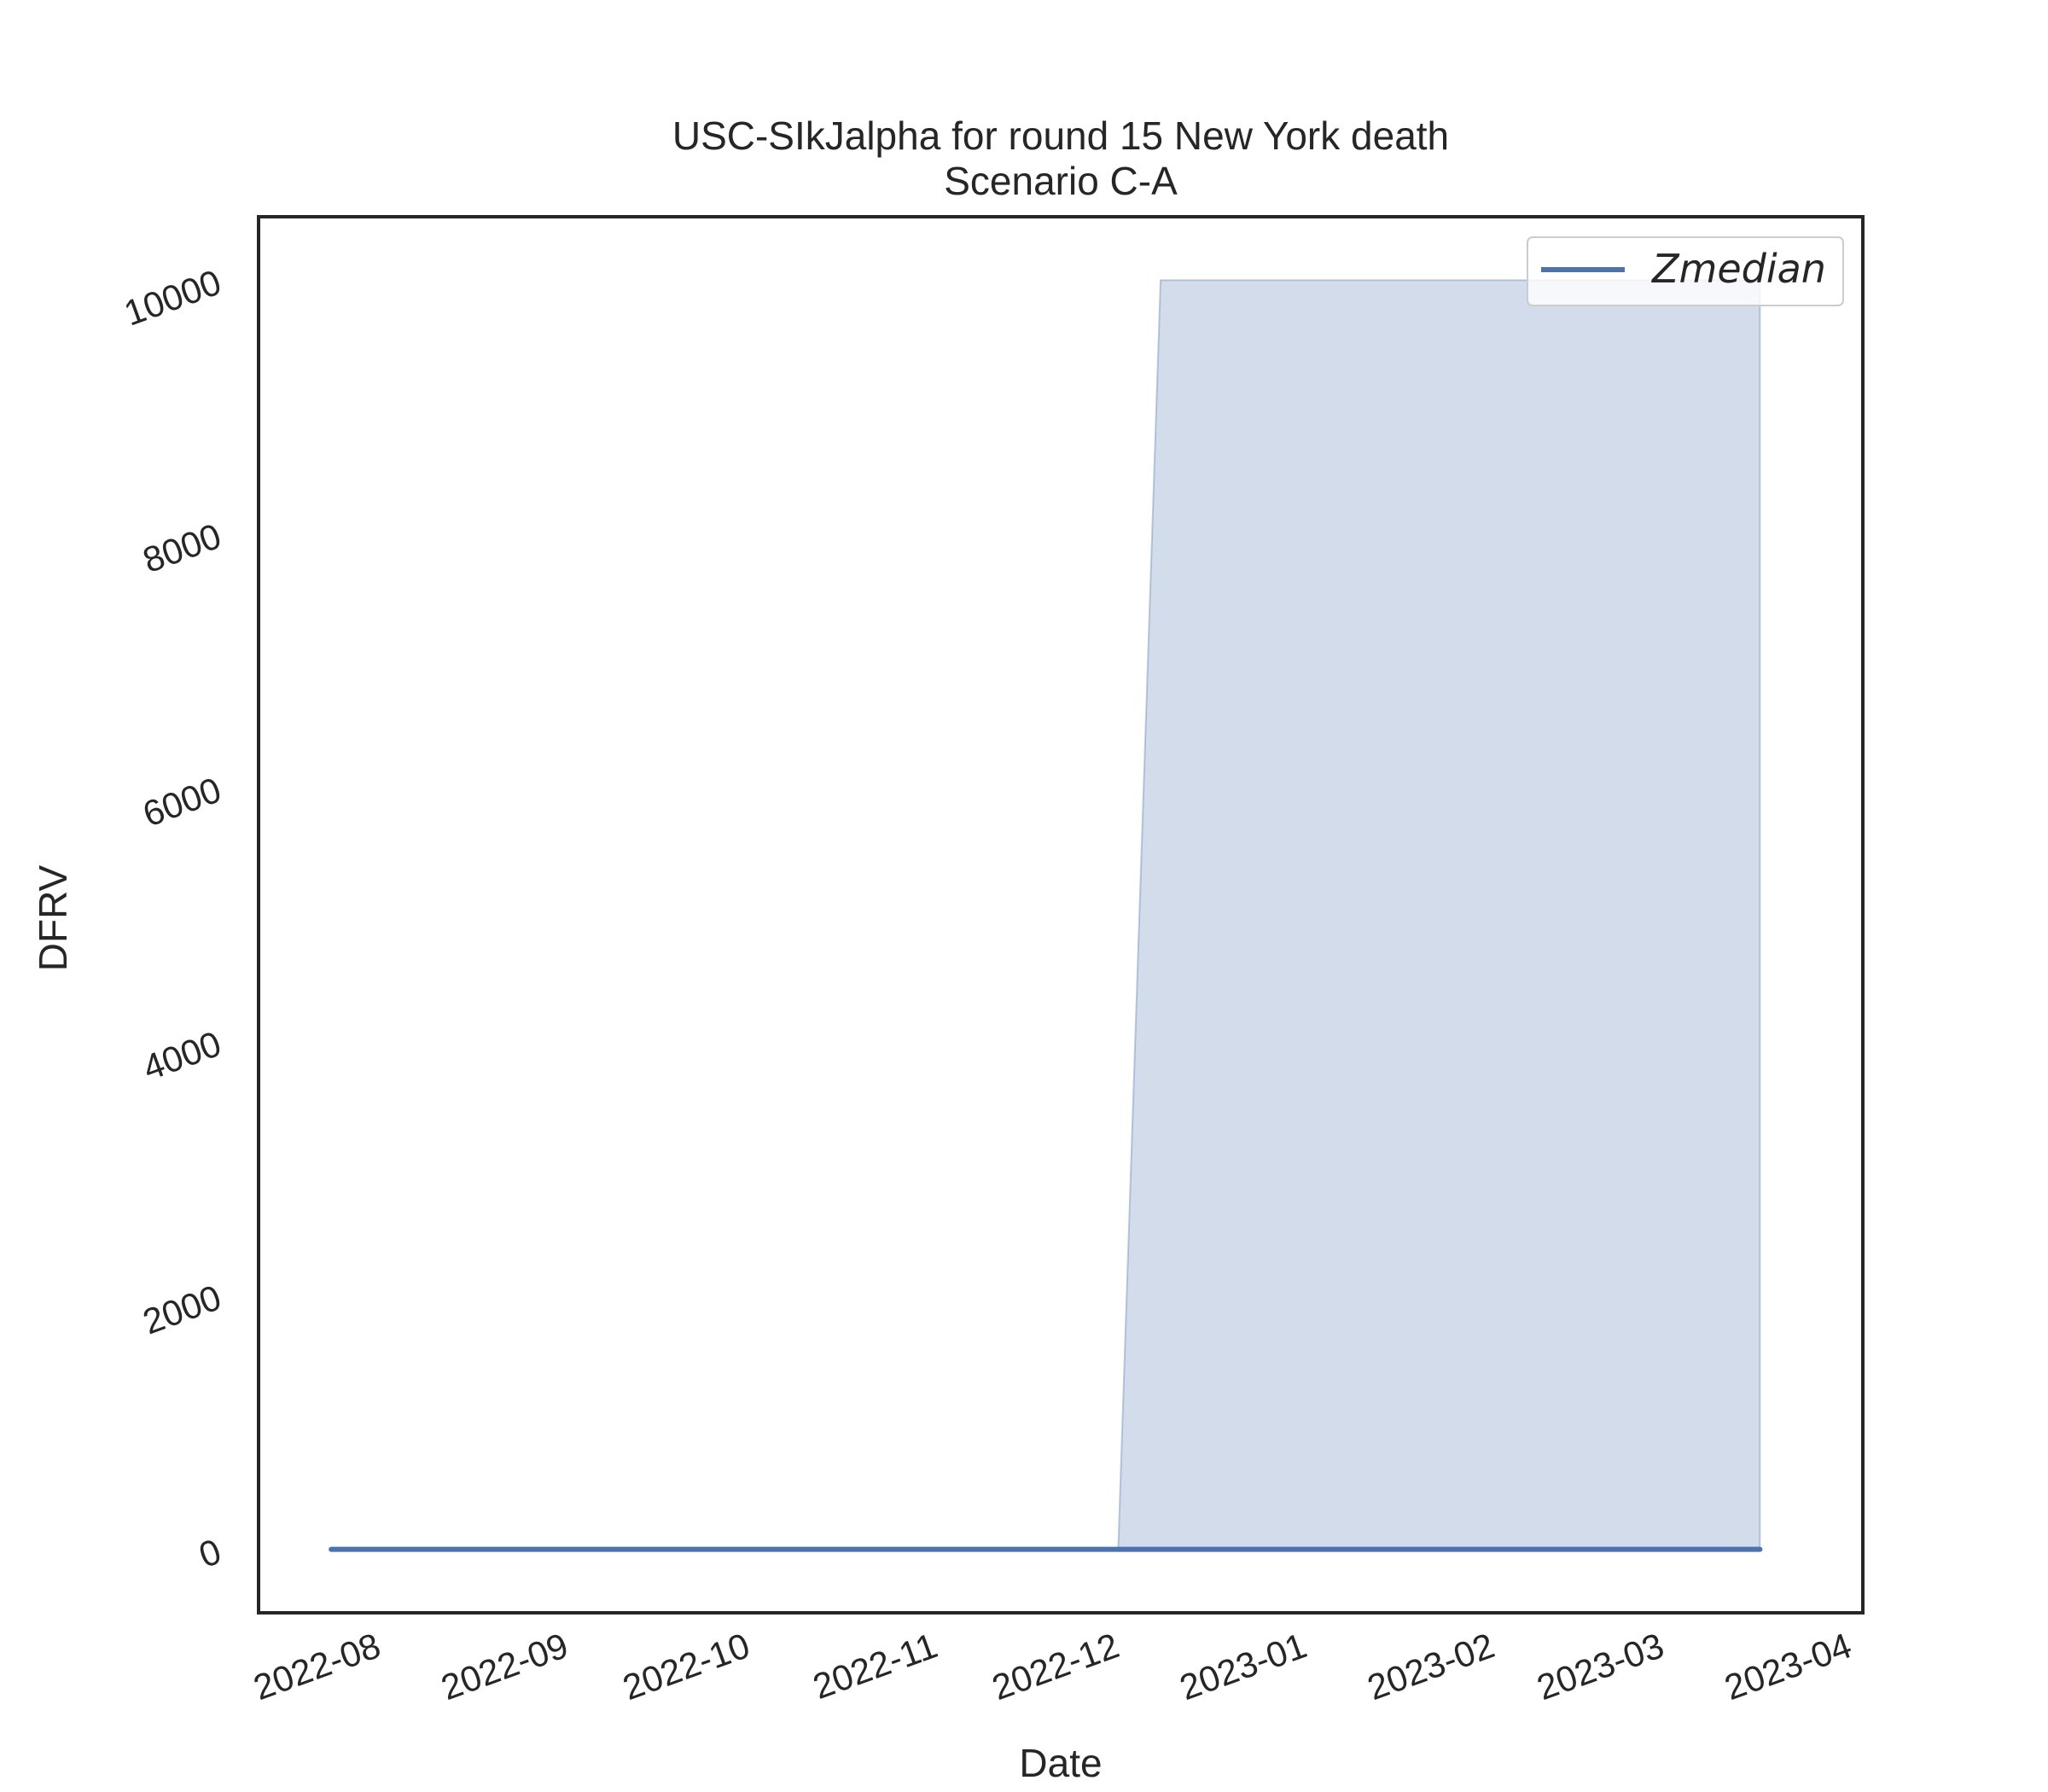 This screenshot has height=1792, width=2048. Describe the element at coordinates (53, 918) in the screenshot. I see `y-axis-label: DFRV` at that location.